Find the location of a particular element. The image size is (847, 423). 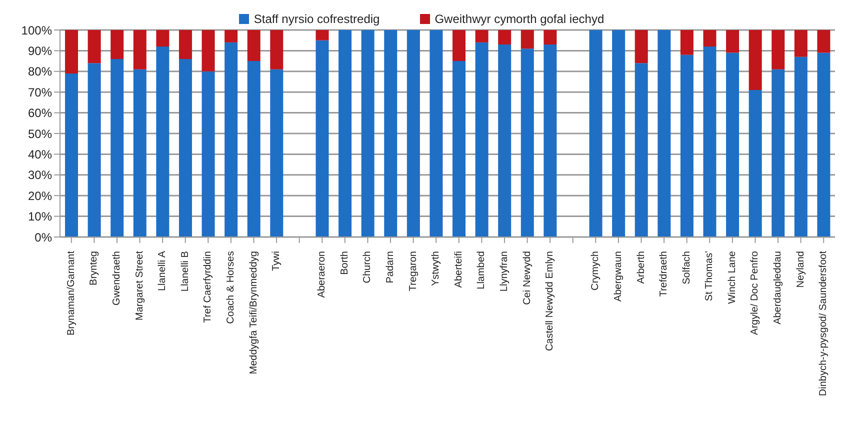

y-tick-label: 0% is located at coordinates (43, 237).